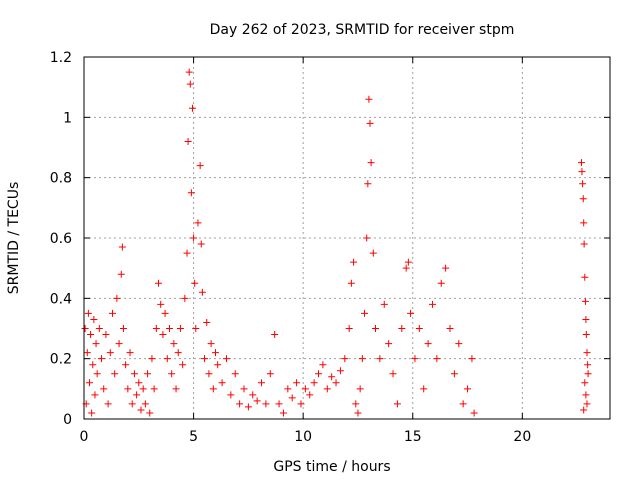 The height and width of the screenshot is (480, 640). I want to click on y-axis-label: SRMTID / TECUs, so click(14, 238).